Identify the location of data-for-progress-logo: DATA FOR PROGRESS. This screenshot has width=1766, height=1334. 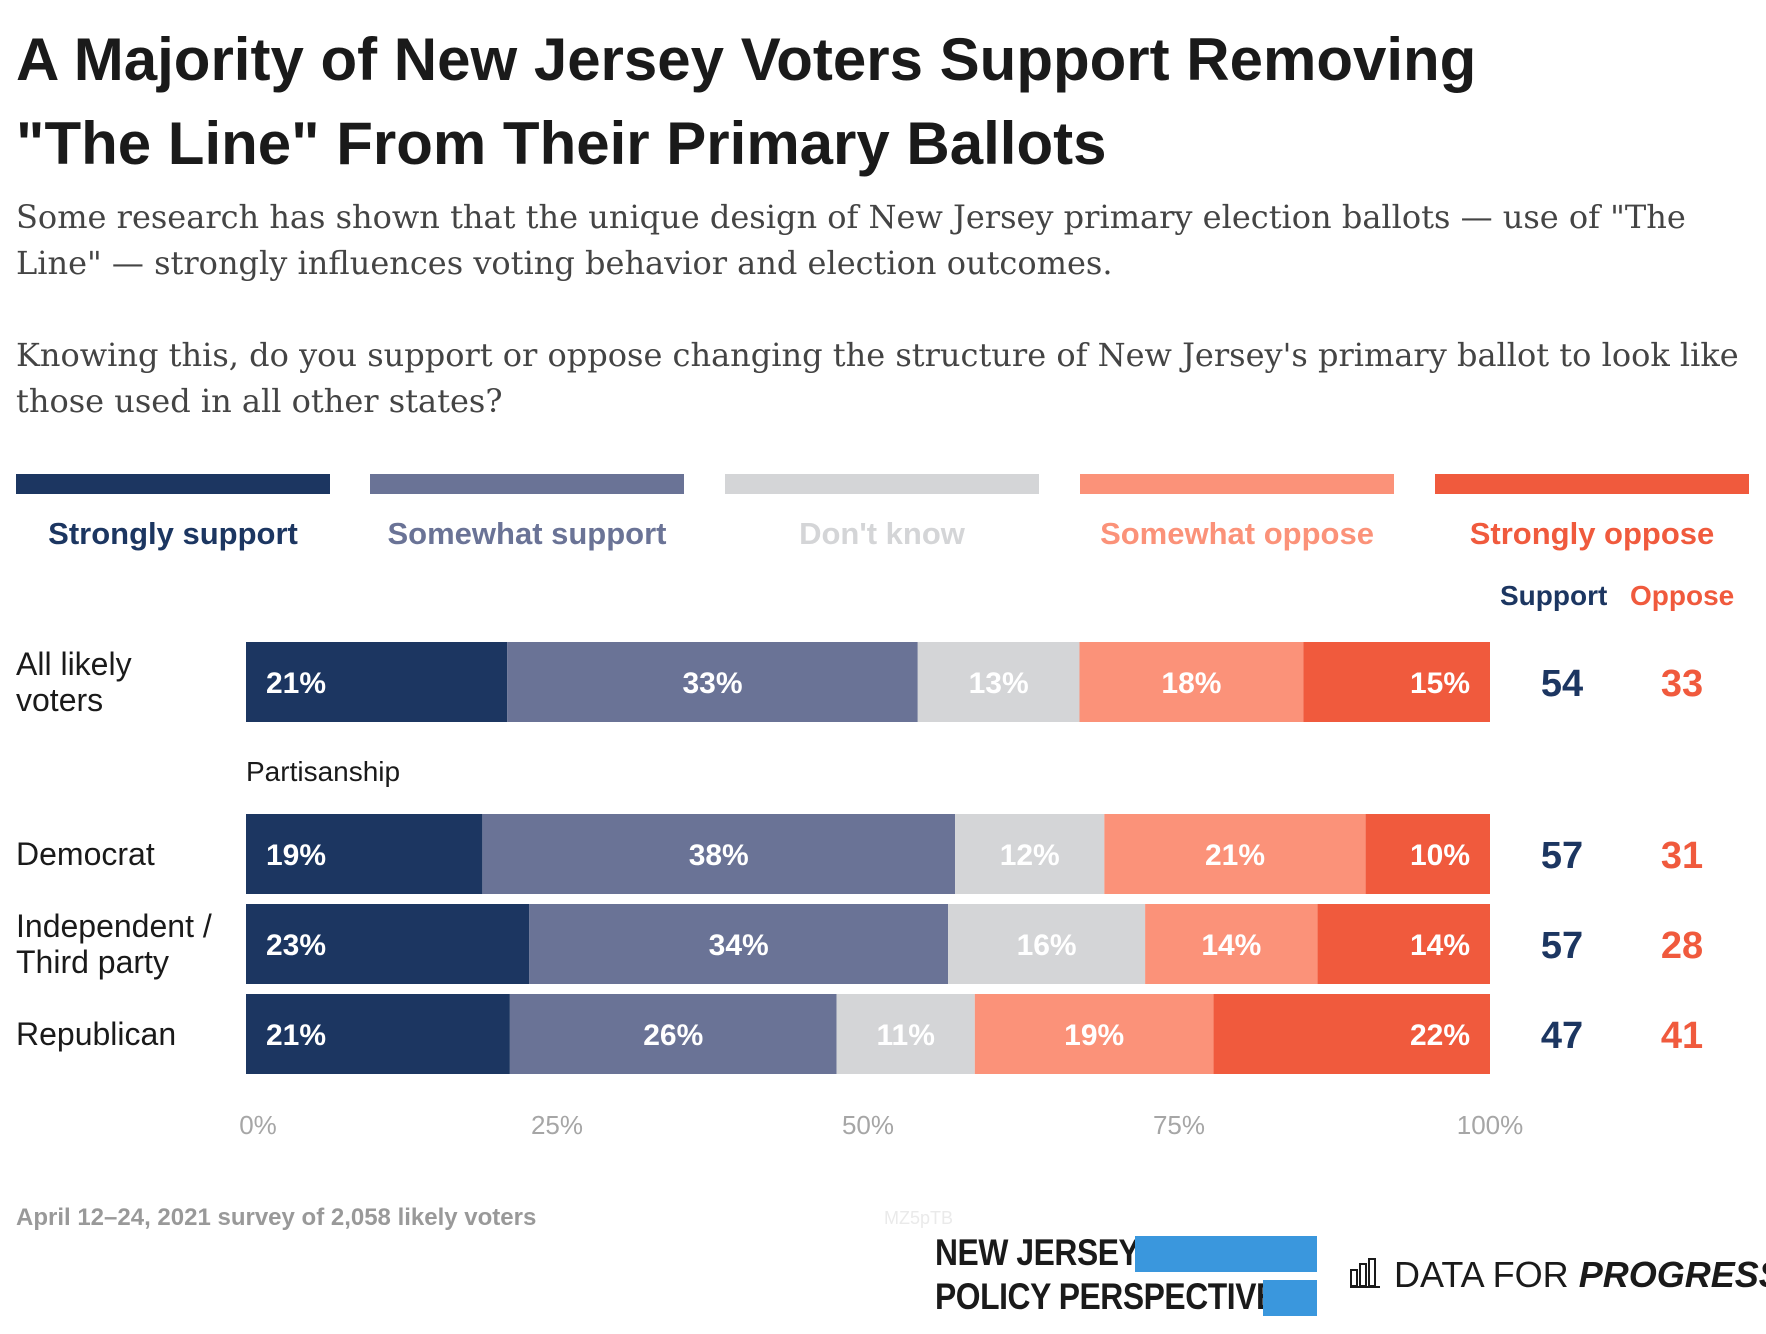
(1558, 1276).